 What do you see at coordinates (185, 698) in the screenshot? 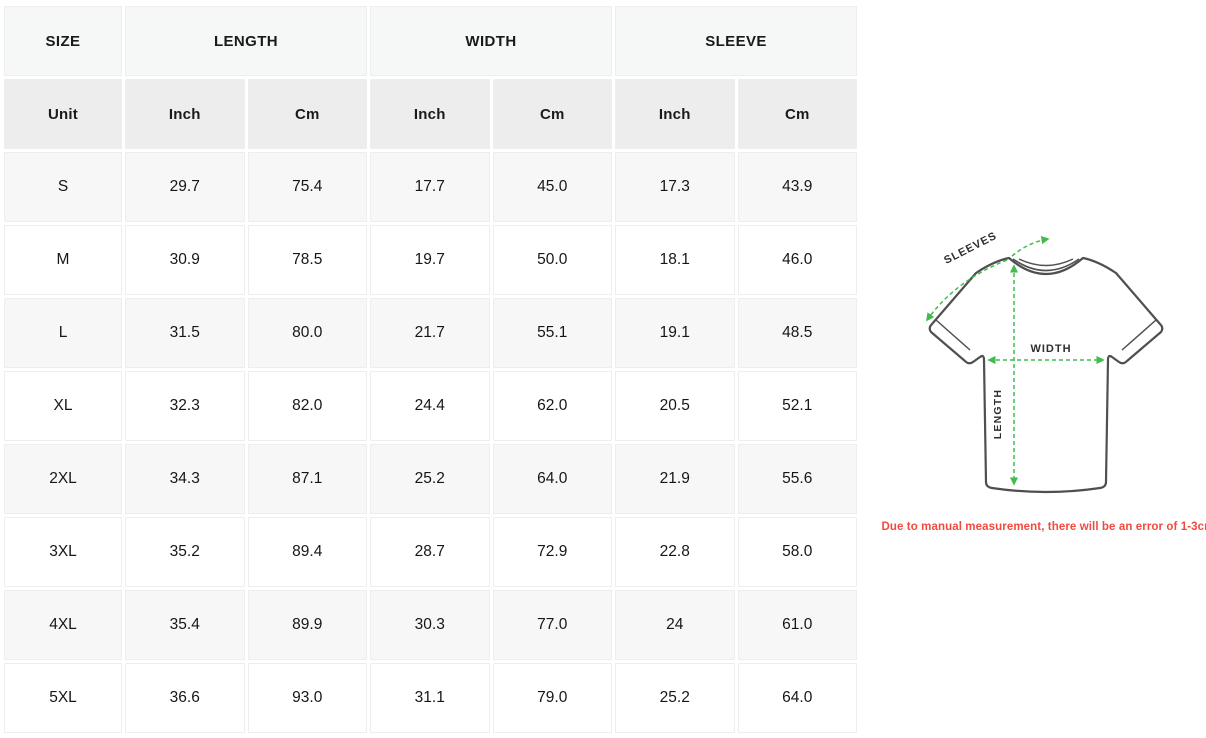
I see `cell: 36.6` at bounding box center [185, 698].